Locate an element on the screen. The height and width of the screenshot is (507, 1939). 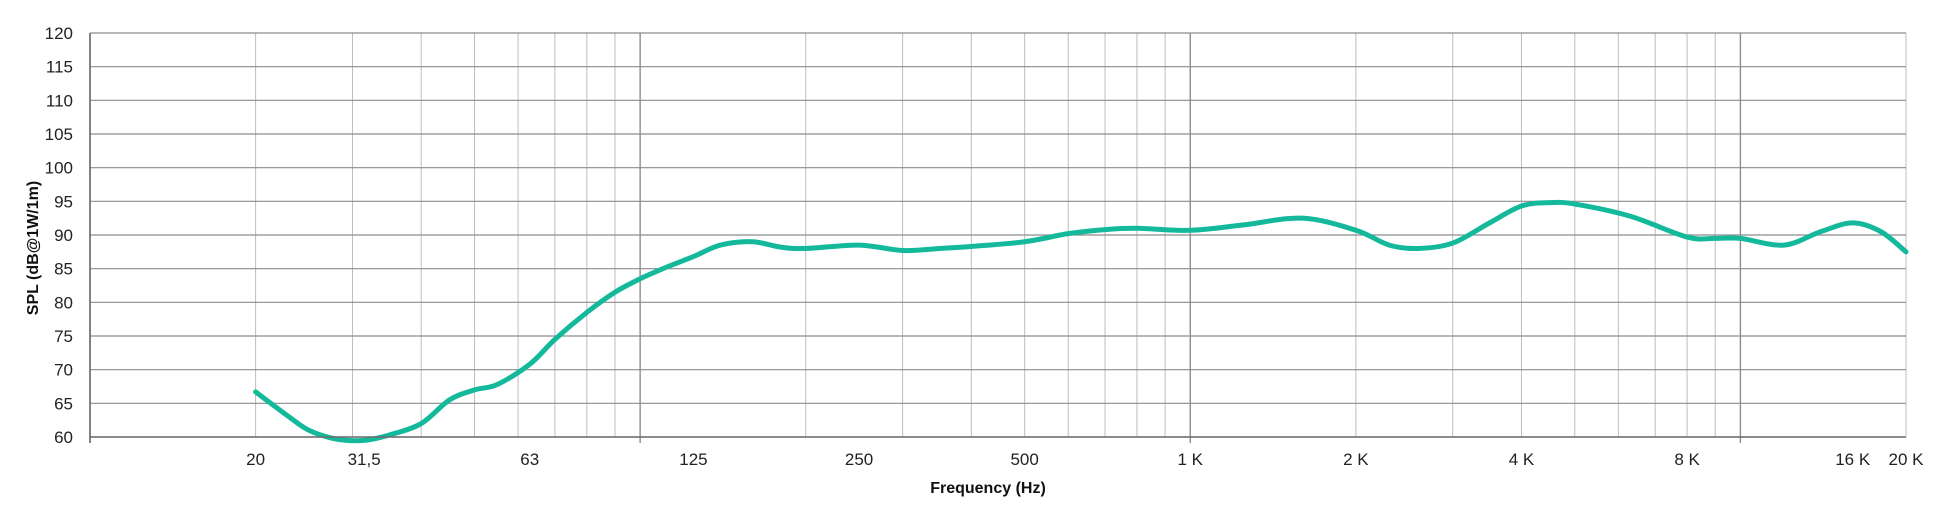
y-axis-title: SPL (dB@1W/1m) is located at coordinates (33, 248).